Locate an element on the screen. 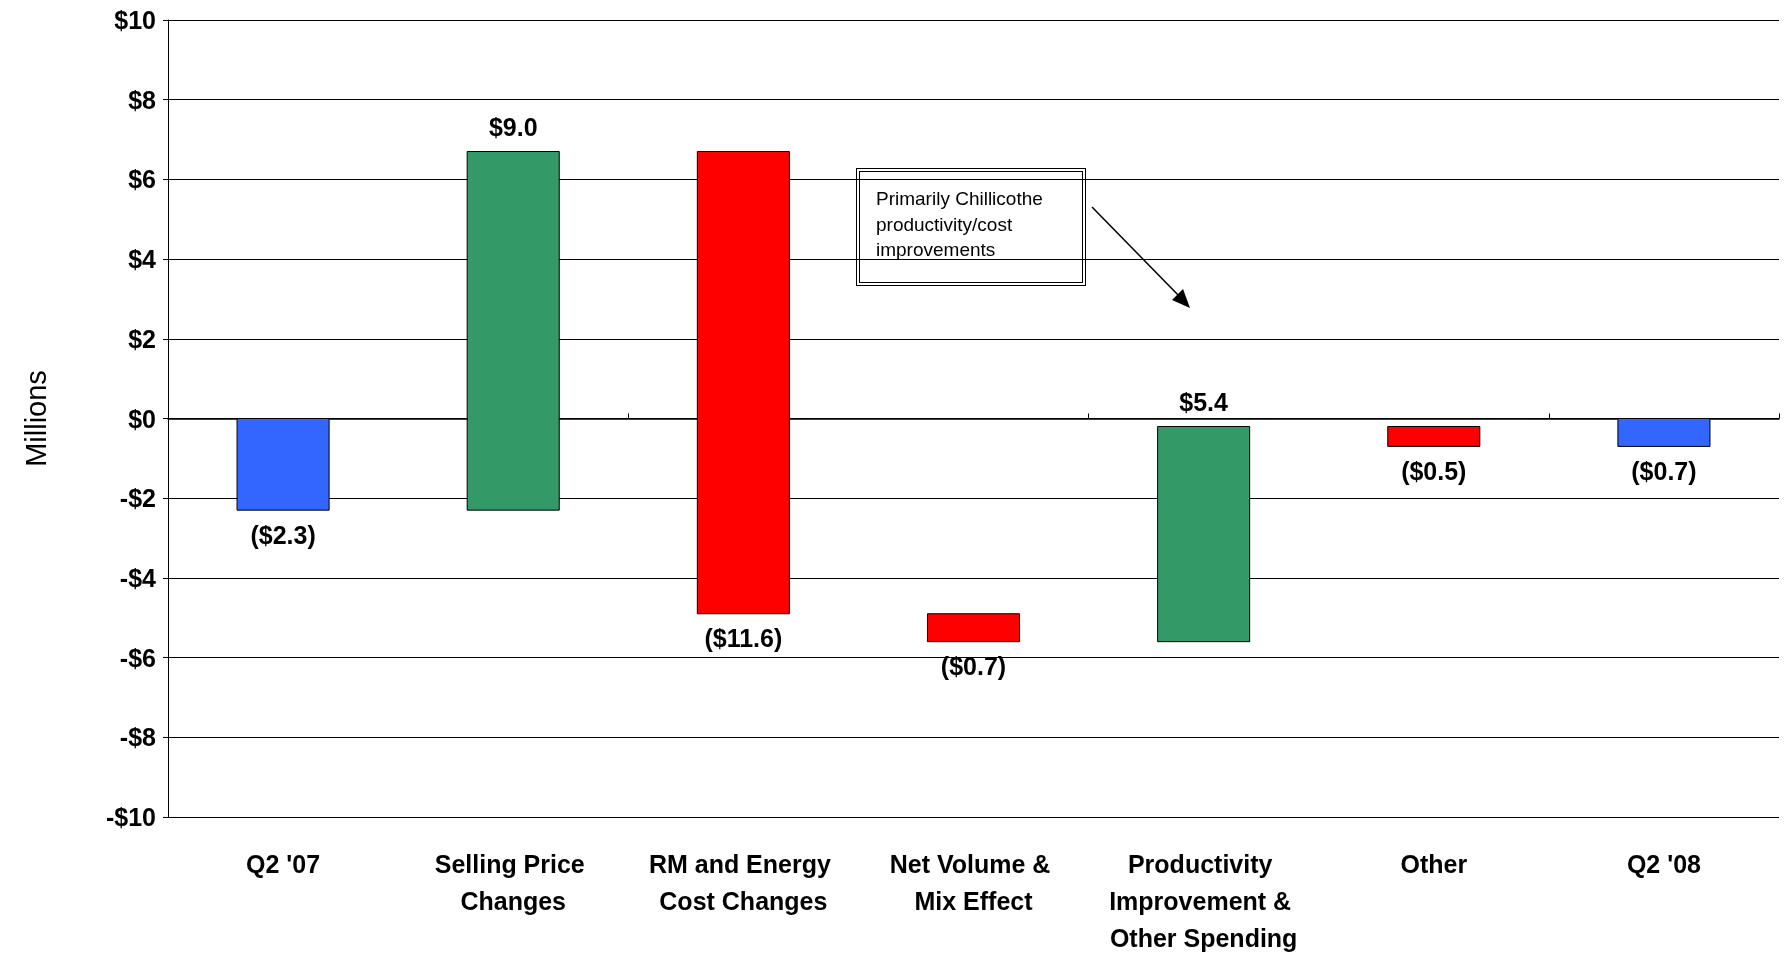 The image size is (1785, 956). x-tick-label: Other is located at coordinates (1434, 863).